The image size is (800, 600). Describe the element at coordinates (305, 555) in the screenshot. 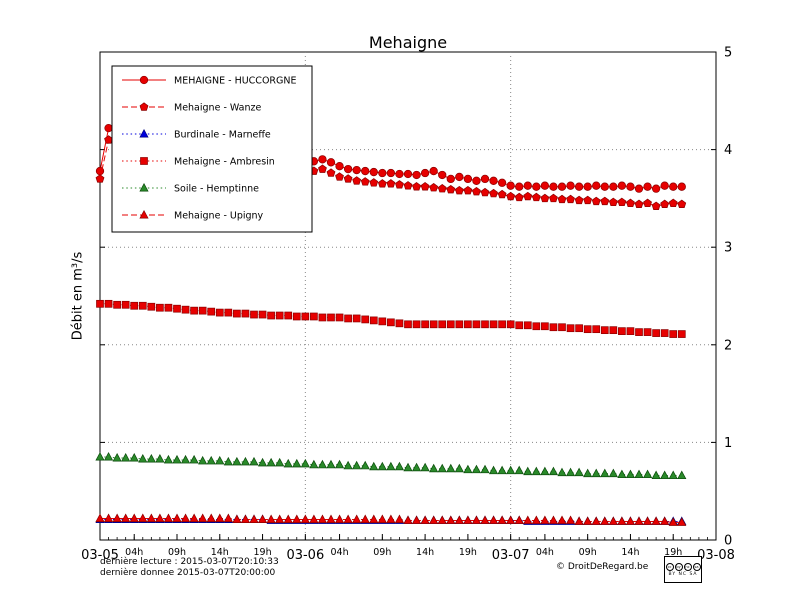

I see `x-tick-label: 03-06` at that location.